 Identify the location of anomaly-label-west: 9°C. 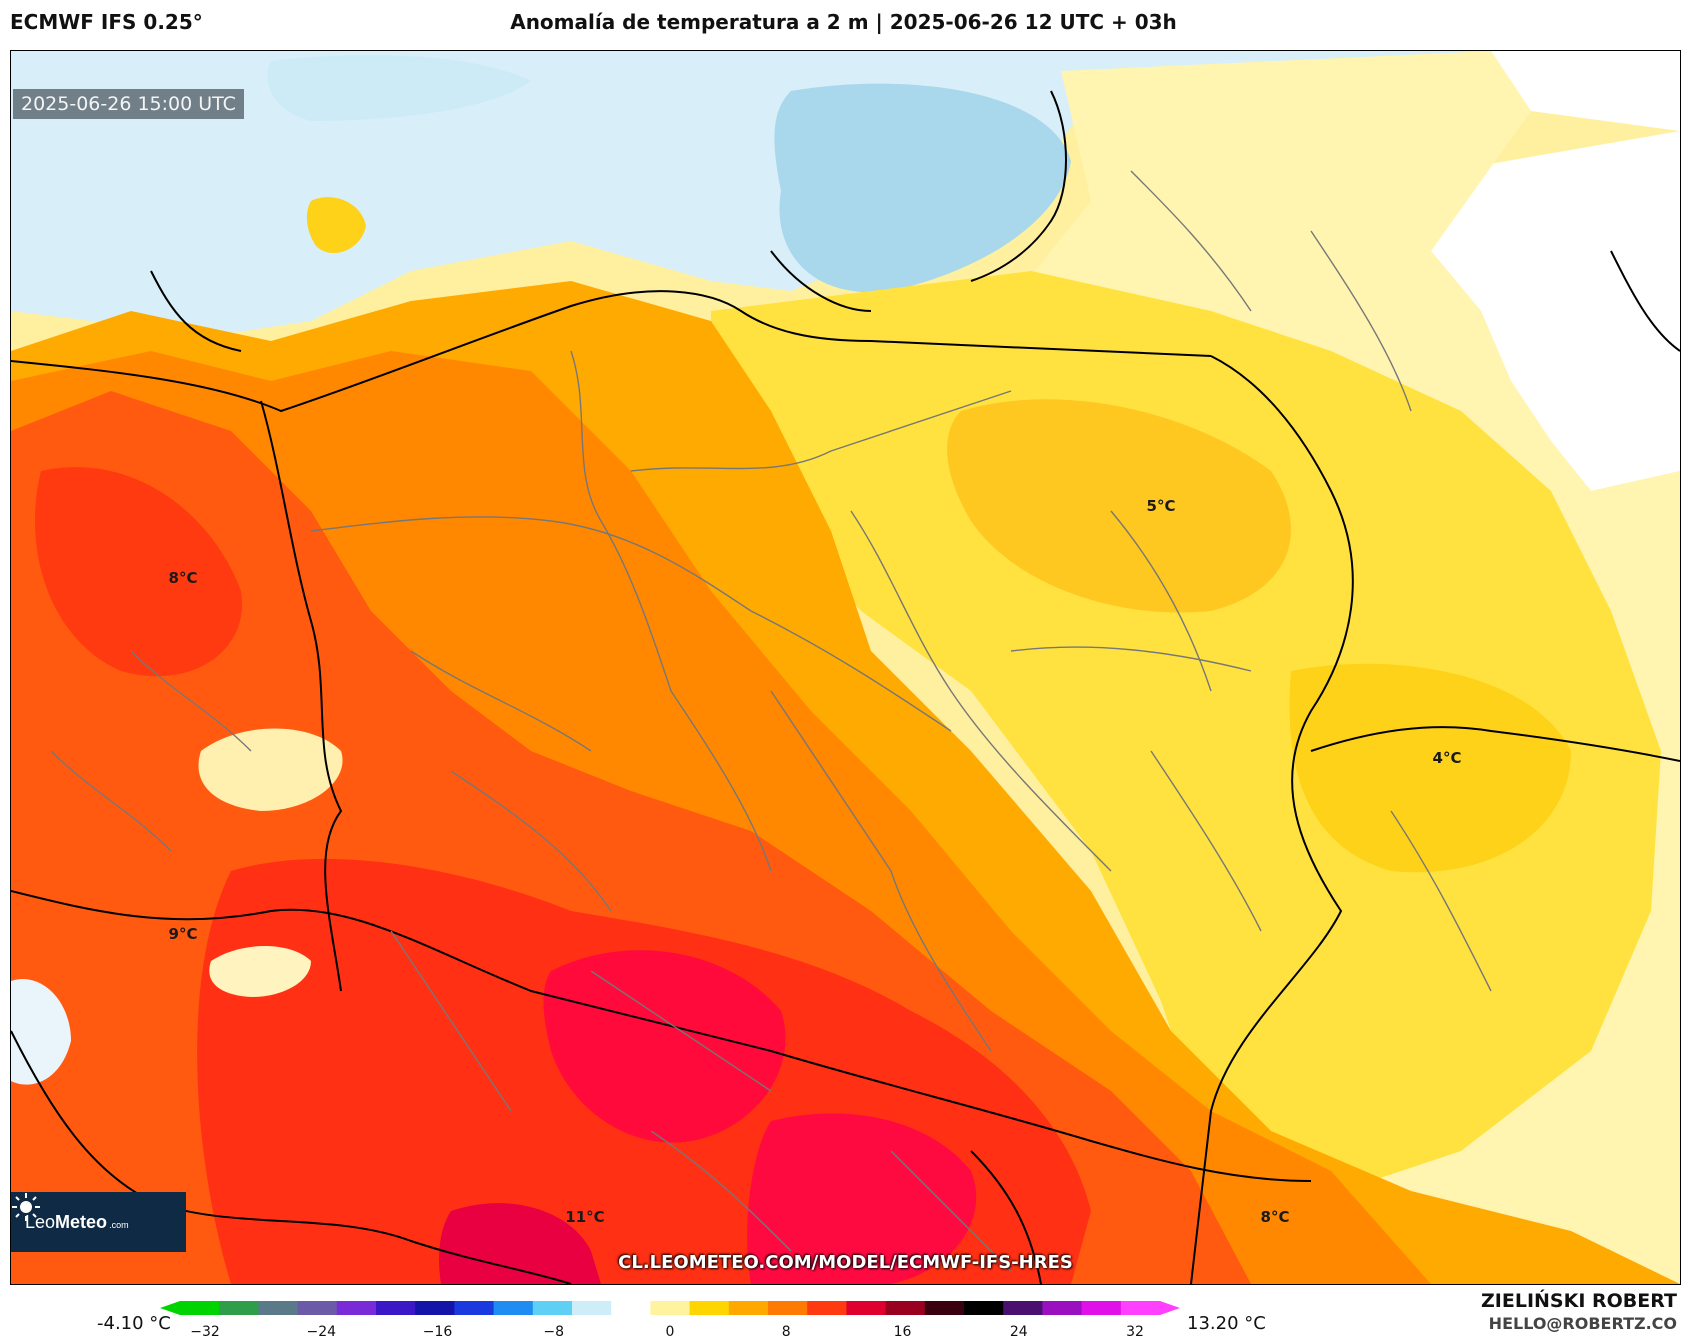
(183, 934).